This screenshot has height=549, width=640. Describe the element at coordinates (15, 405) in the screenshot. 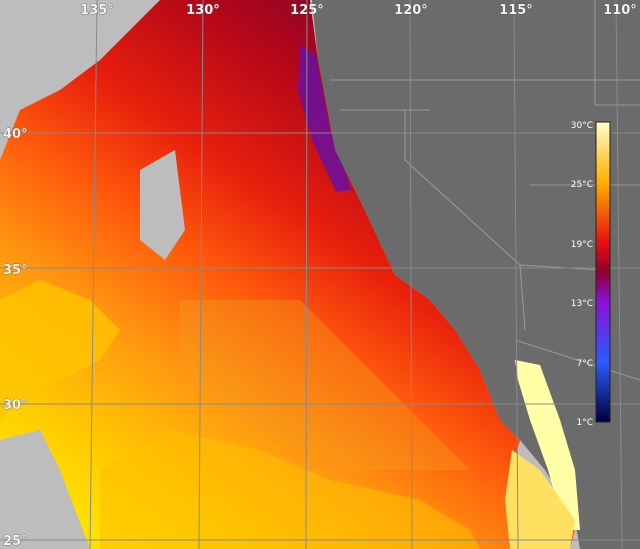

I see `latitude-label: 30°` at that location.